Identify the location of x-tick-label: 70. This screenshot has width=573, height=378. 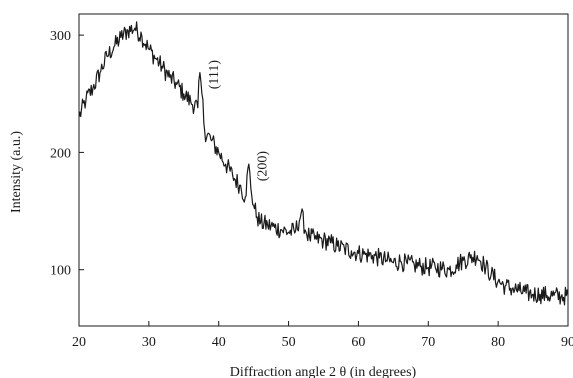
(428, 342).